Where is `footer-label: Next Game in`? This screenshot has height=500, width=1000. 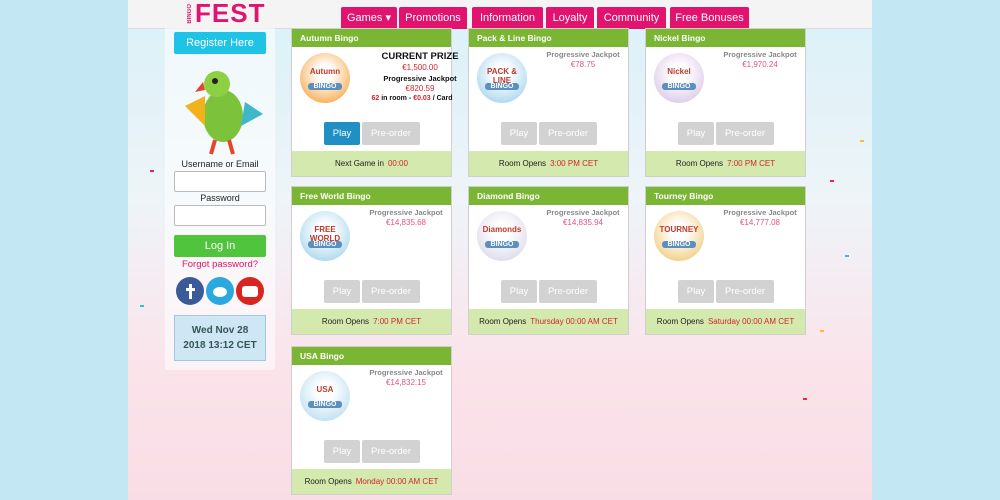 footer-label: Next Game in is located at coordinates (359, 163).